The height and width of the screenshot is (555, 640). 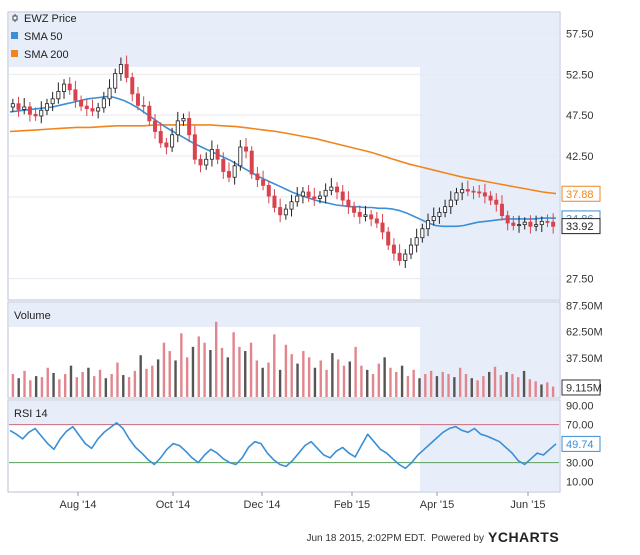 I want to click on x-tick-label: Jun '15, so click(x=527, y=505).